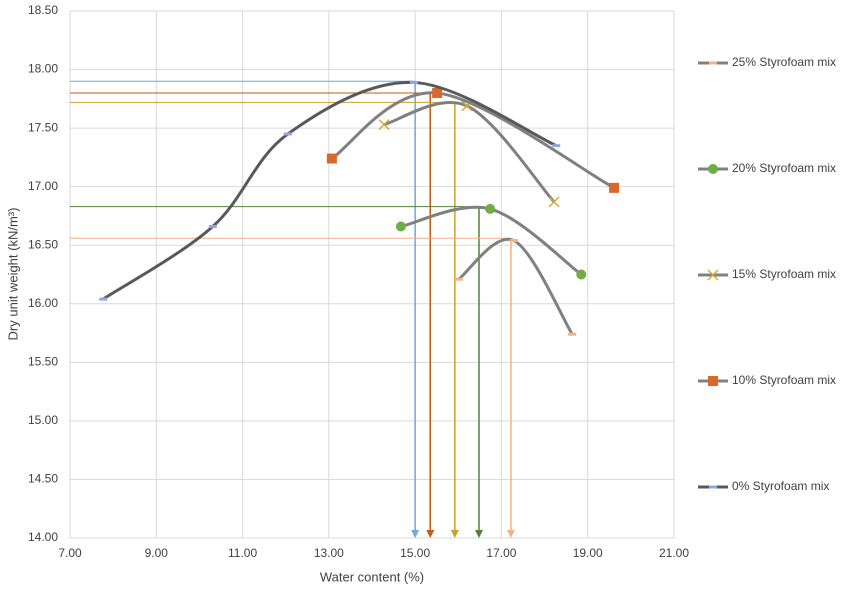  Describe the element at coordinates (43, 479) in the screenshot. I see `y-tick-label: 14.50` at that location.